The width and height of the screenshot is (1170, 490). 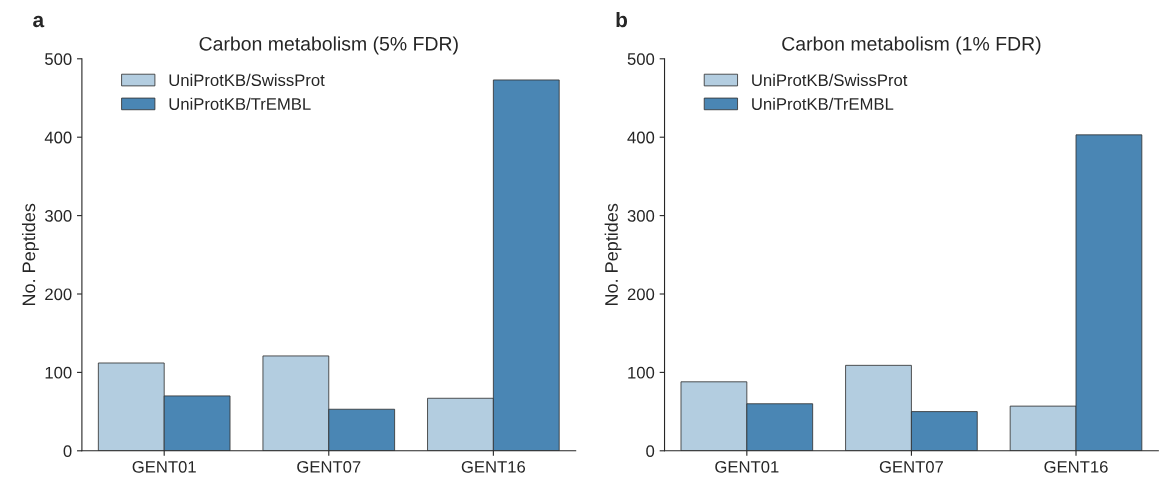 I want to click on text: b, so click(x=622, y=19).